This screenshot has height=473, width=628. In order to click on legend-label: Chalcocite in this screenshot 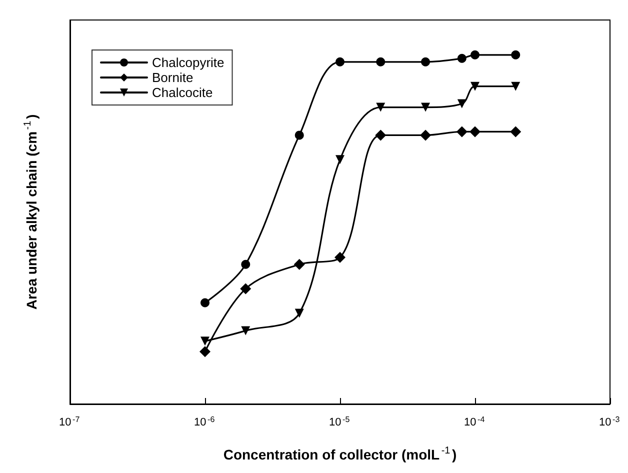, I will do `click(182, 92)`.